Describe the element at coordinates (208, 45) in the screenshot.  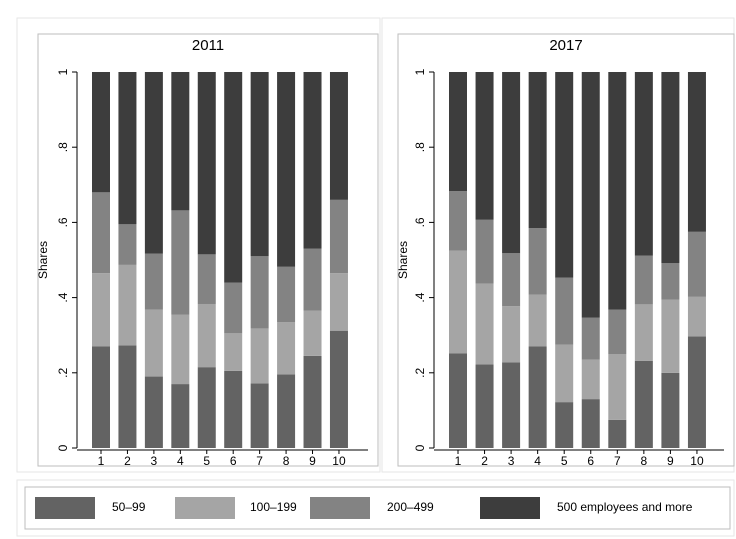
I see `panel-title: 2011` at that location.